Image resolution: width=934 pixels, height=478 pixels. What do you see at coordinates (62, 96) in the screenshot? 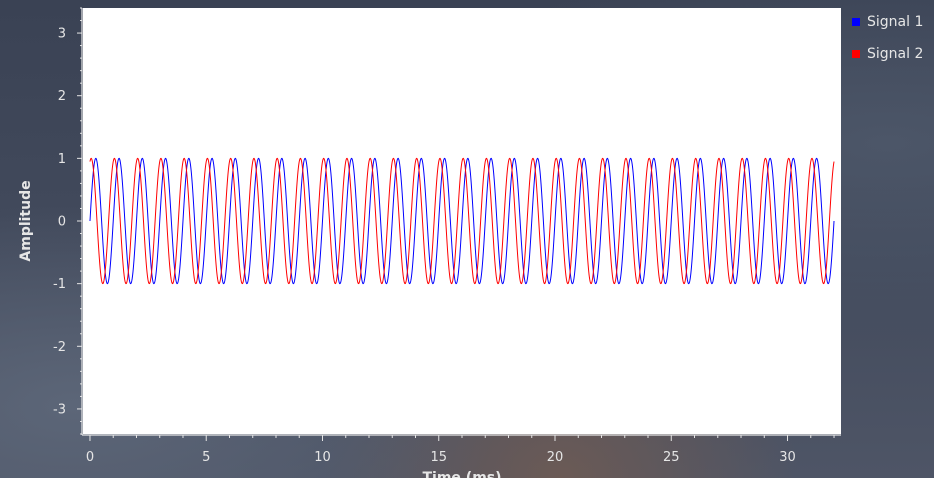
I see `y-tick-label: 2` at bounding box center [62, 96].